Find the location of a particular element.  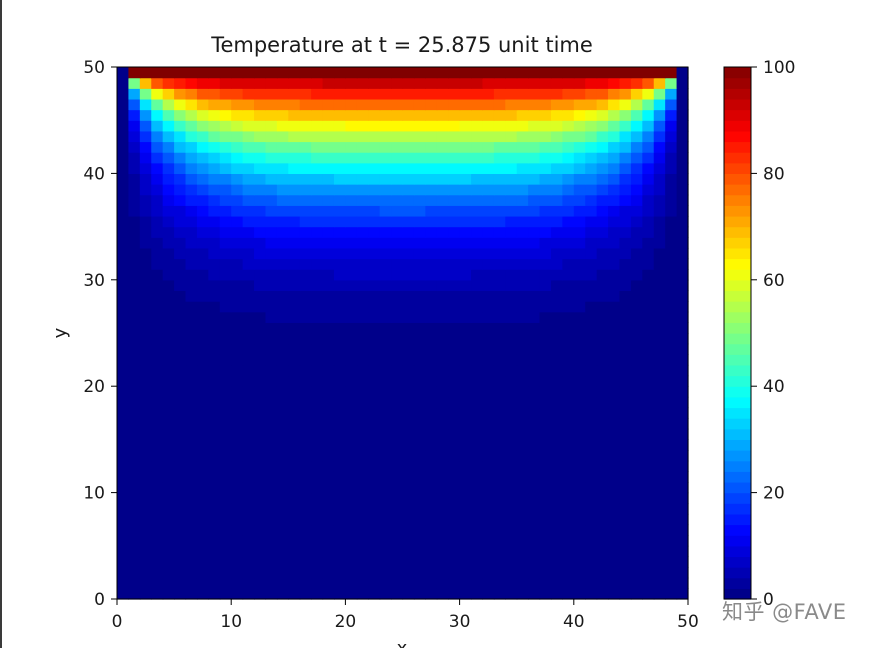

colorbar-segment is located at coordinates (737, 456).